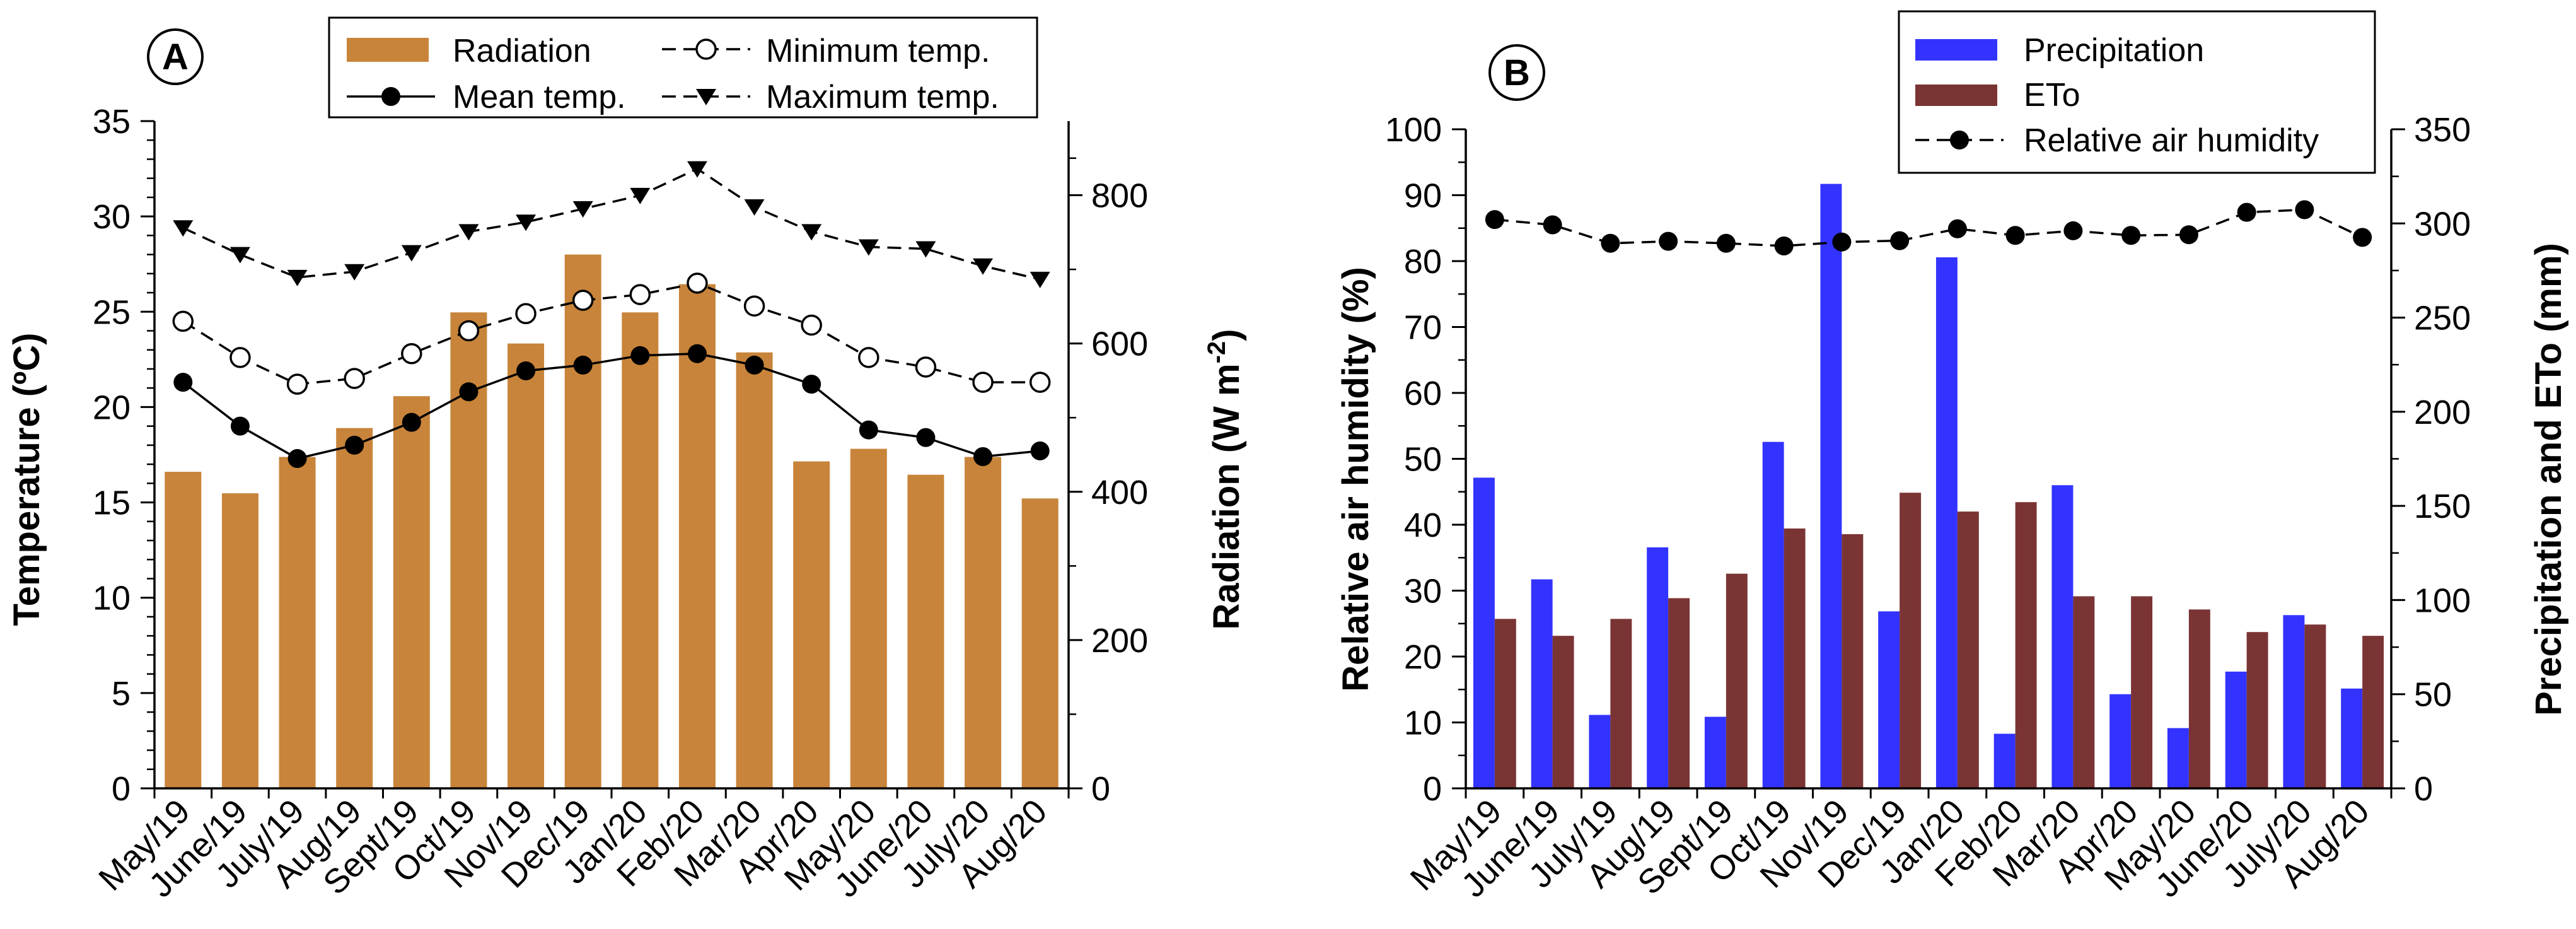  I want to click on point-minimum-temp-May/20, so click(869, 357).